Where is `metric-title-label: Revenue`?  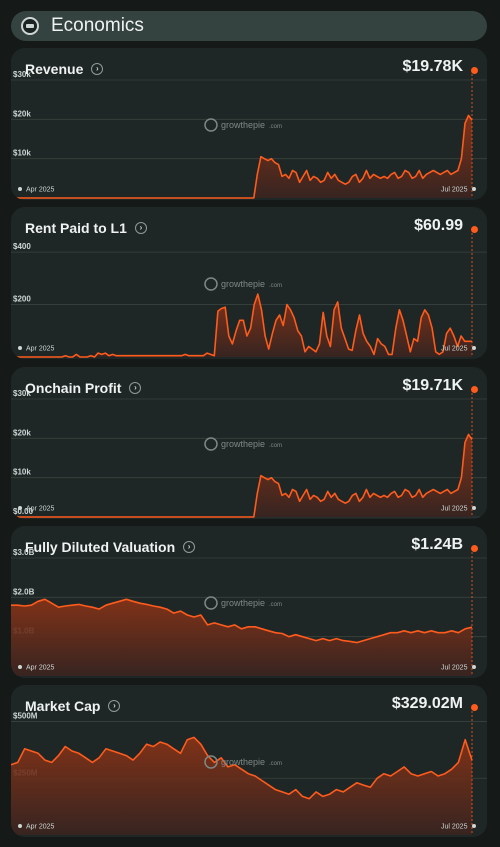
metric-title-label: Revenue is located at coordinates (54, 69).